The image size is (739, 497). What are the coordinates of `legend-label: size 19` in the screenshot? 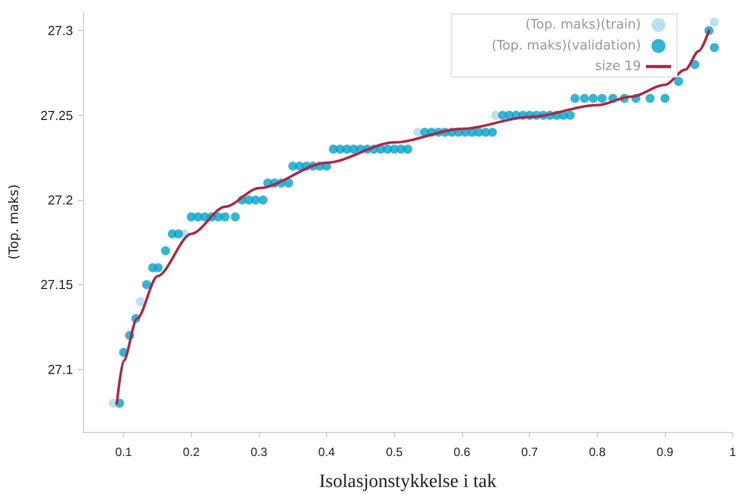 It's located at (618, 66).